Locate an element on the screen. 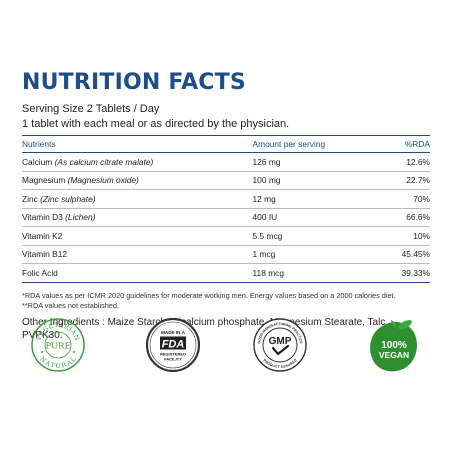  nutrient-name: Zinc is located at coordinates (30, 198).